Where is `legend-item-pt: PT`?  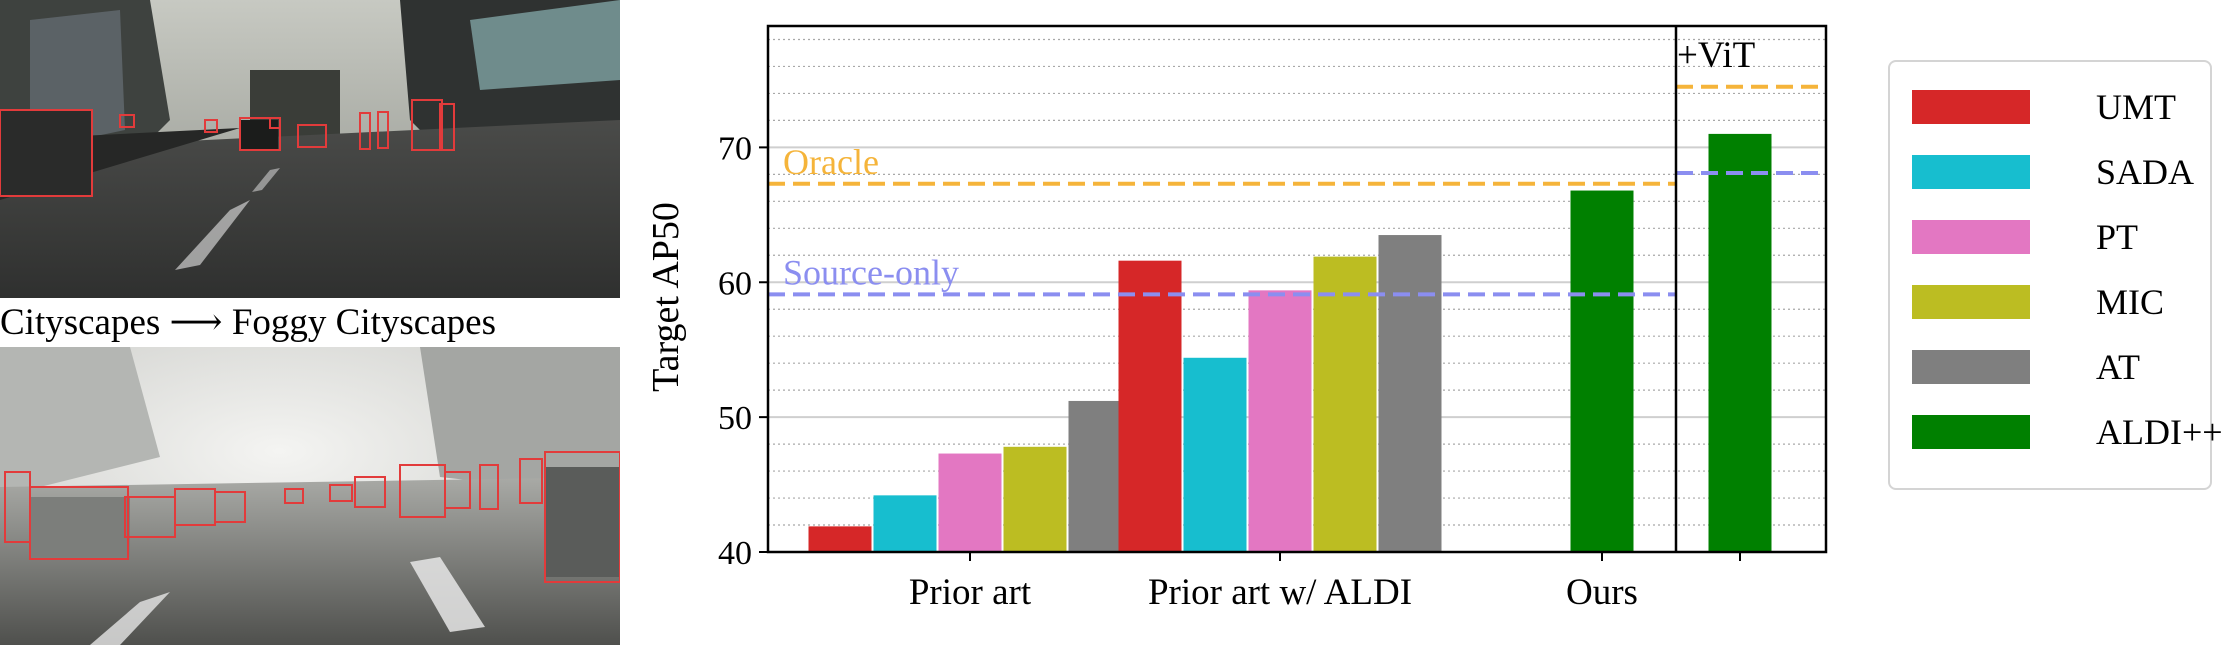
legend-item-pt: PT is located at coordinates (2025, 237).